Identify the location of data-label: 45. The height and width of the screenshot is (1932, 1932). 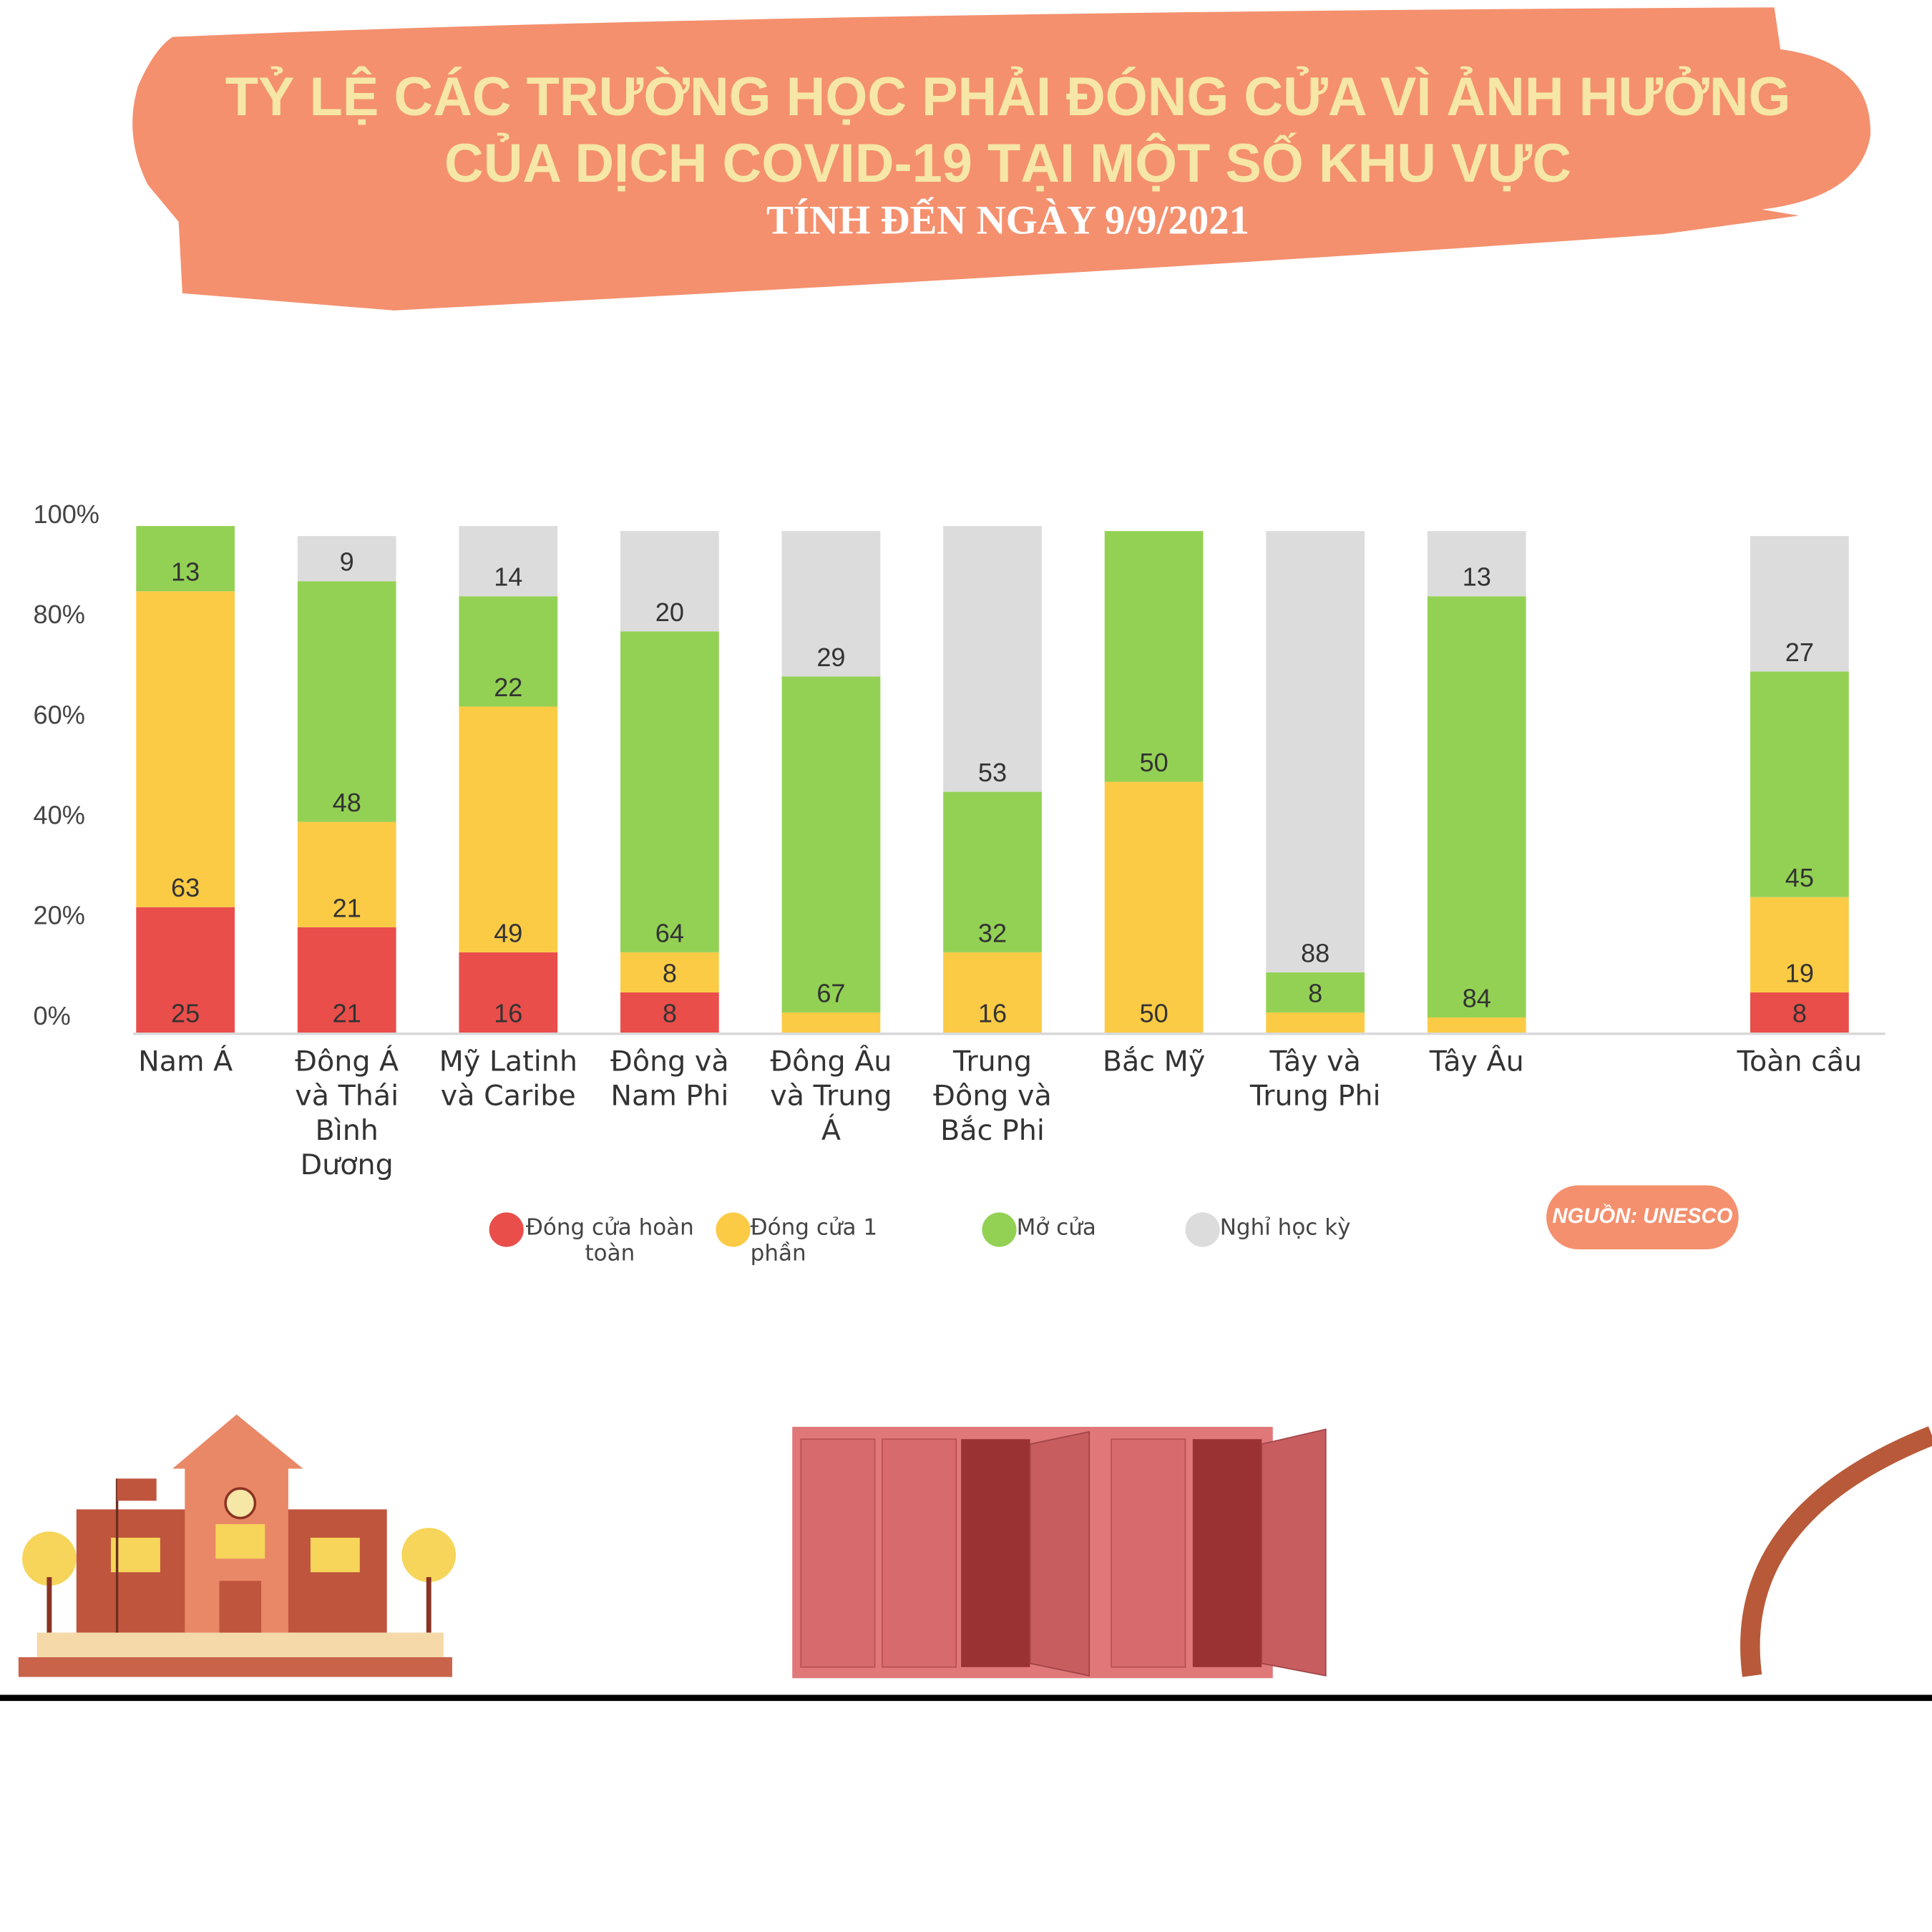
(1799, 877).